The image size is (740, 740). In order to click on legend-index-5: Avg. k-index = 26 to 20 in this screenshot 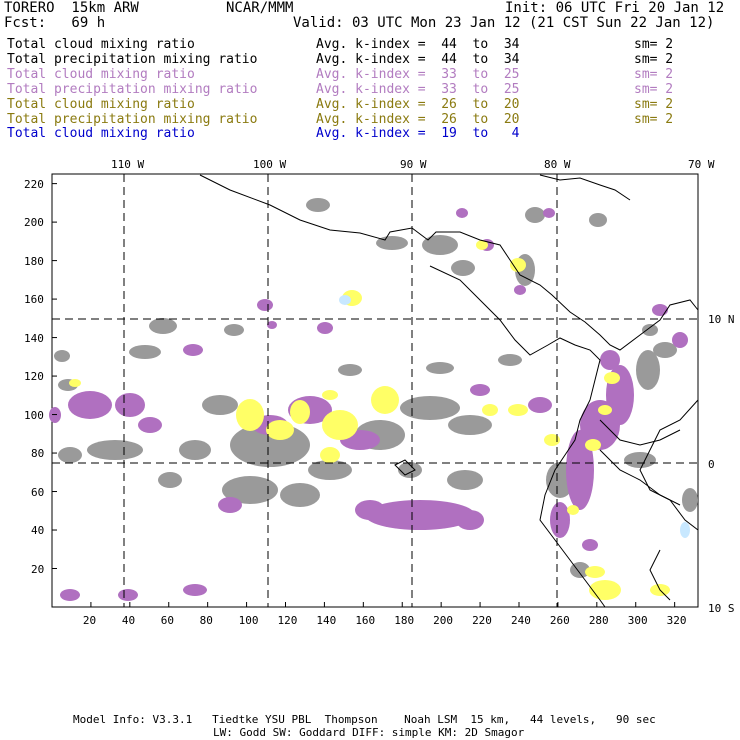, I will do `click(418, 104)`.